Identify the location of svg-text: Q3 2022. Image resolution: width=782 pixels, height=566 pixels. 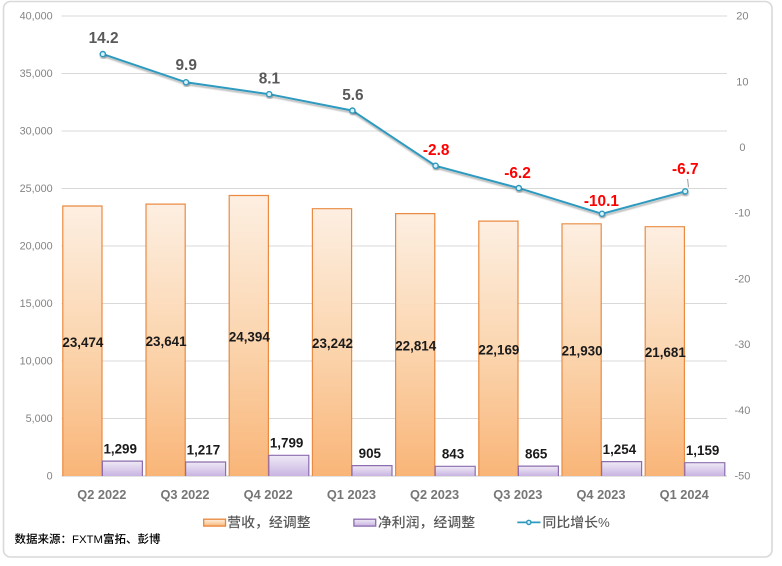
(184, 494).